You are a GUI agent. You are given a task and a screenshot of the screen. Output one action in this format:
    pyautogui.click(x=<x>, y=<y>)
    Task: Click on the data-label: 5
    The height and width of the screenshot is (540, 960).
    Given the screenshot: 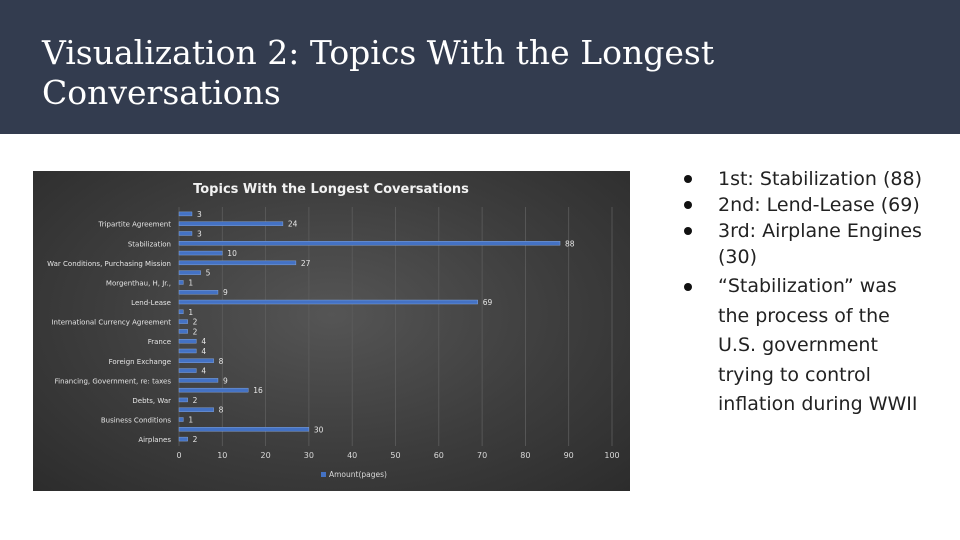 What is the action you would take?
    pyautogui.click(x=208, y=273)
    